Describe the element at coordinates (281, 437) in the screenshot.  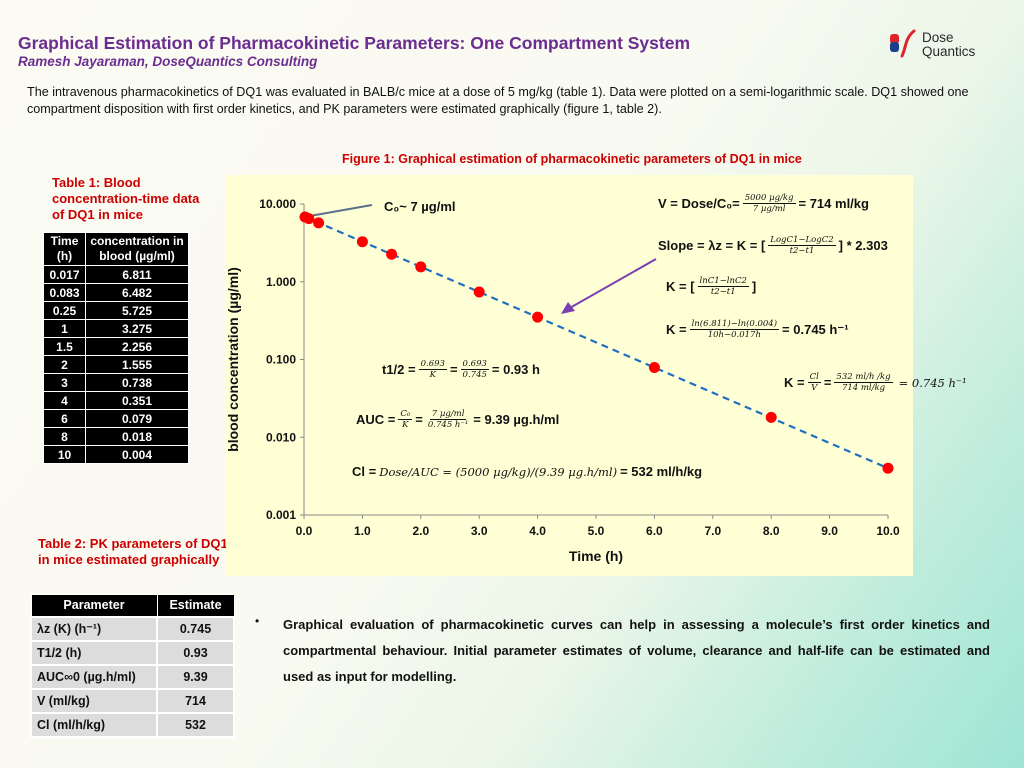
I see `y-tick-label: 0.010` at that location.